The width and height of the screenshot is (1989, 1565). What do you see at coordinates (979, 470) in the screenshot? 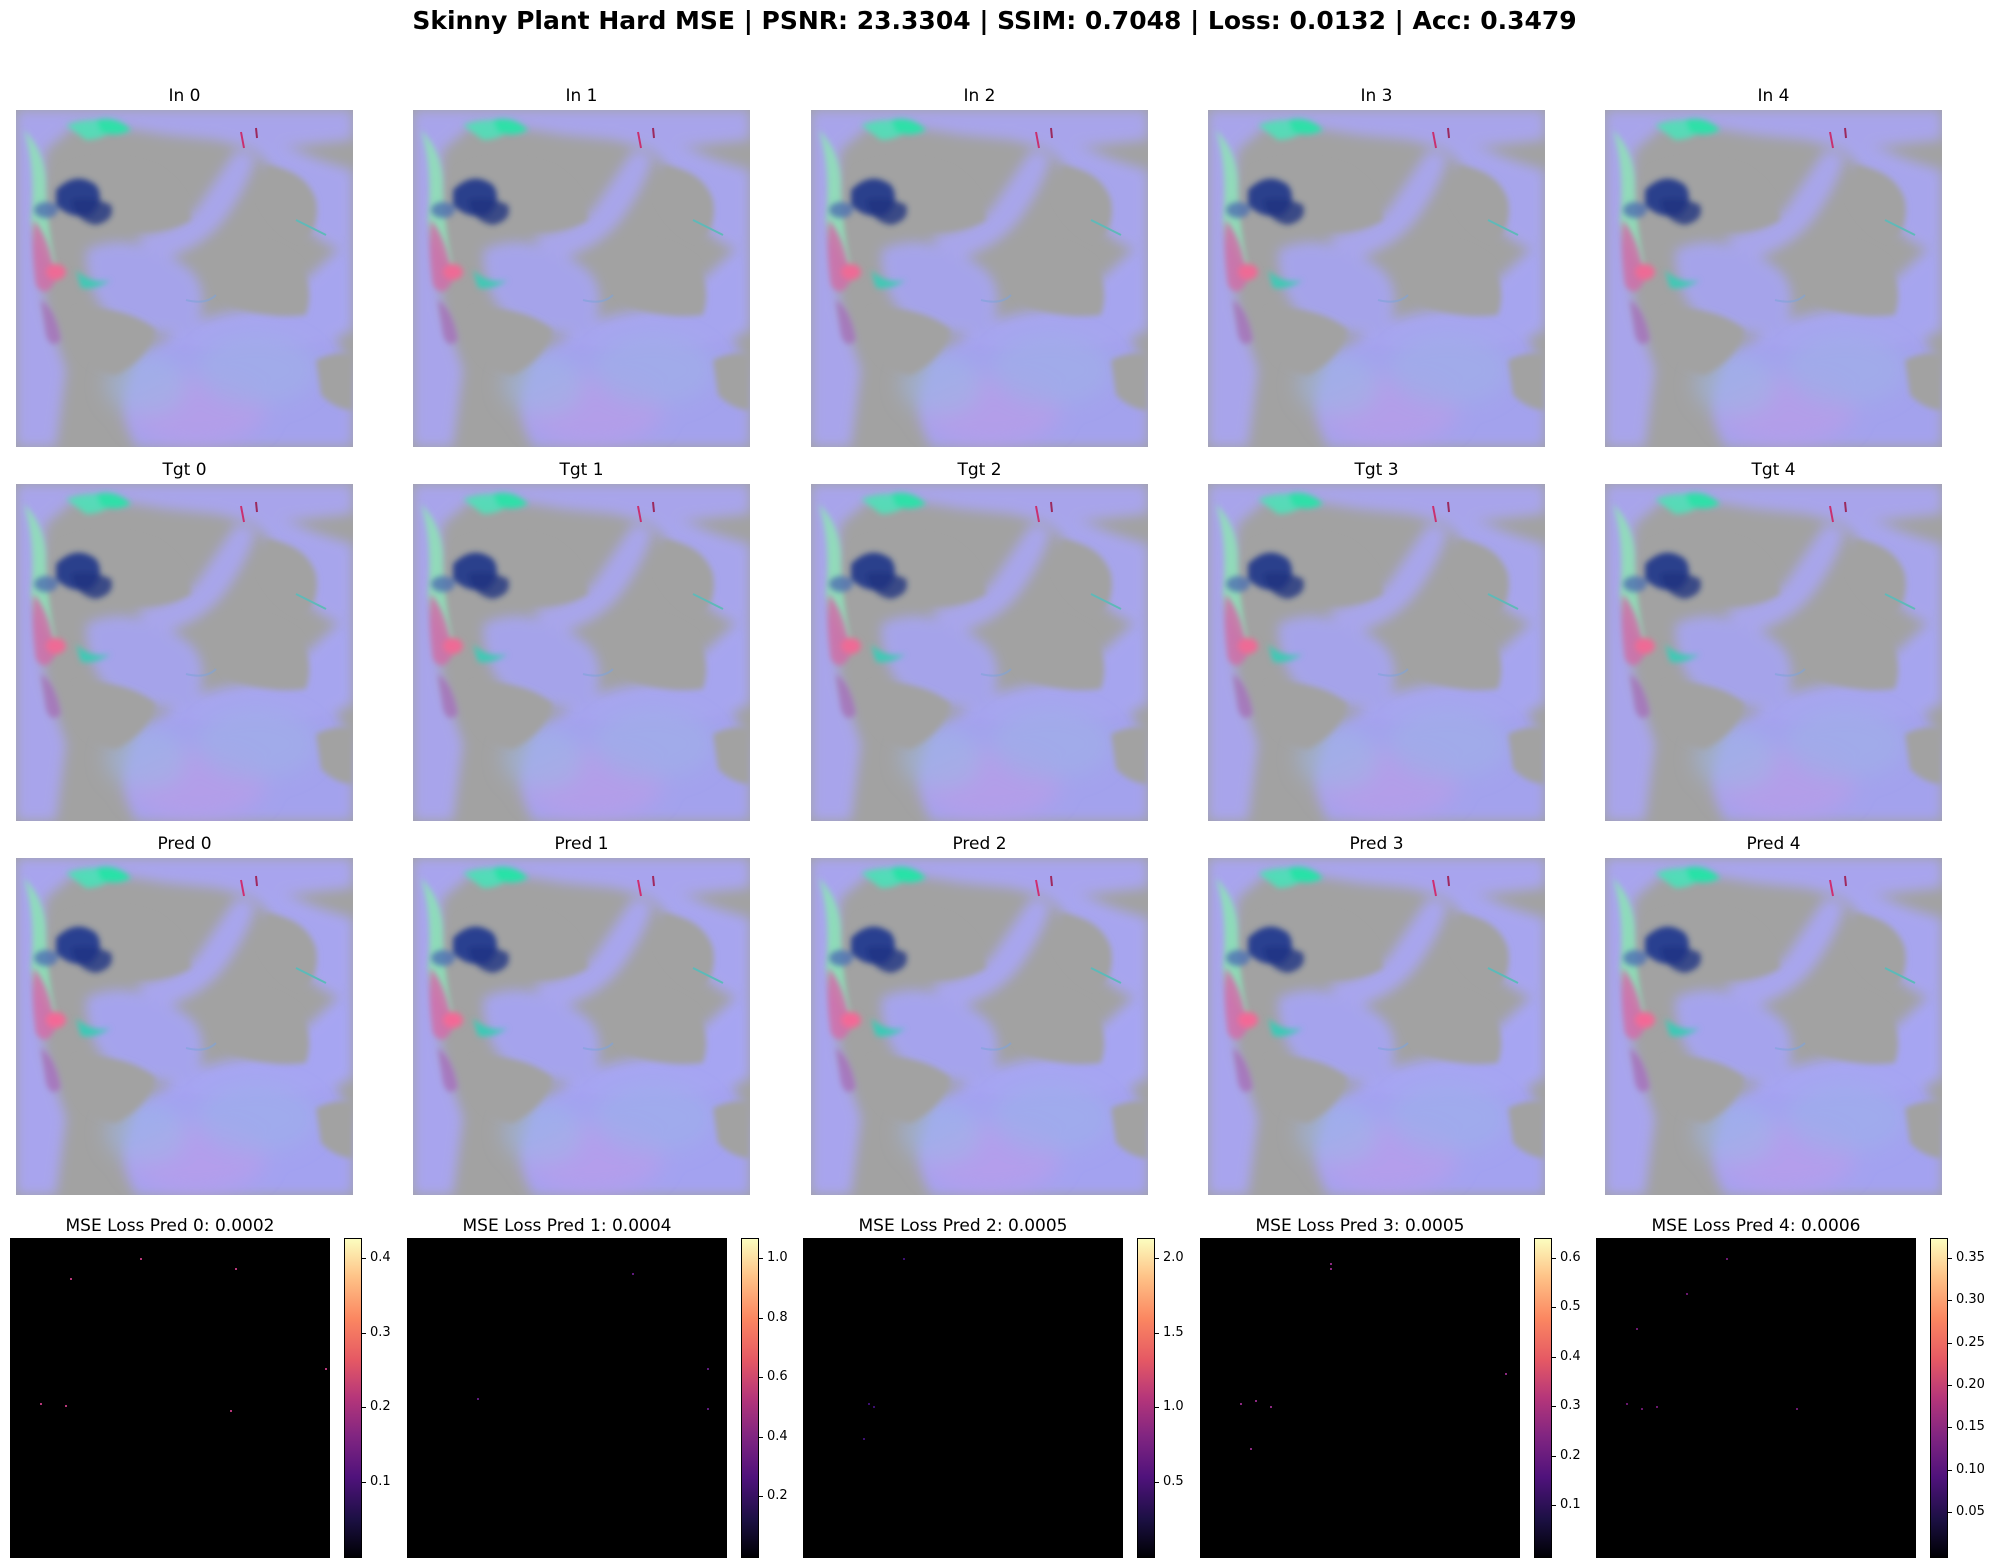
I see `target-panel-title-2: Tgt 2` at bounding box center [979, 470].